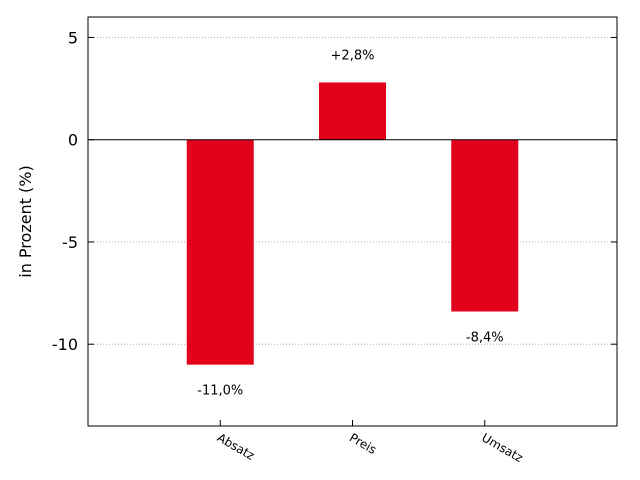  I want to click on bar-absatz, so click(220, 252).